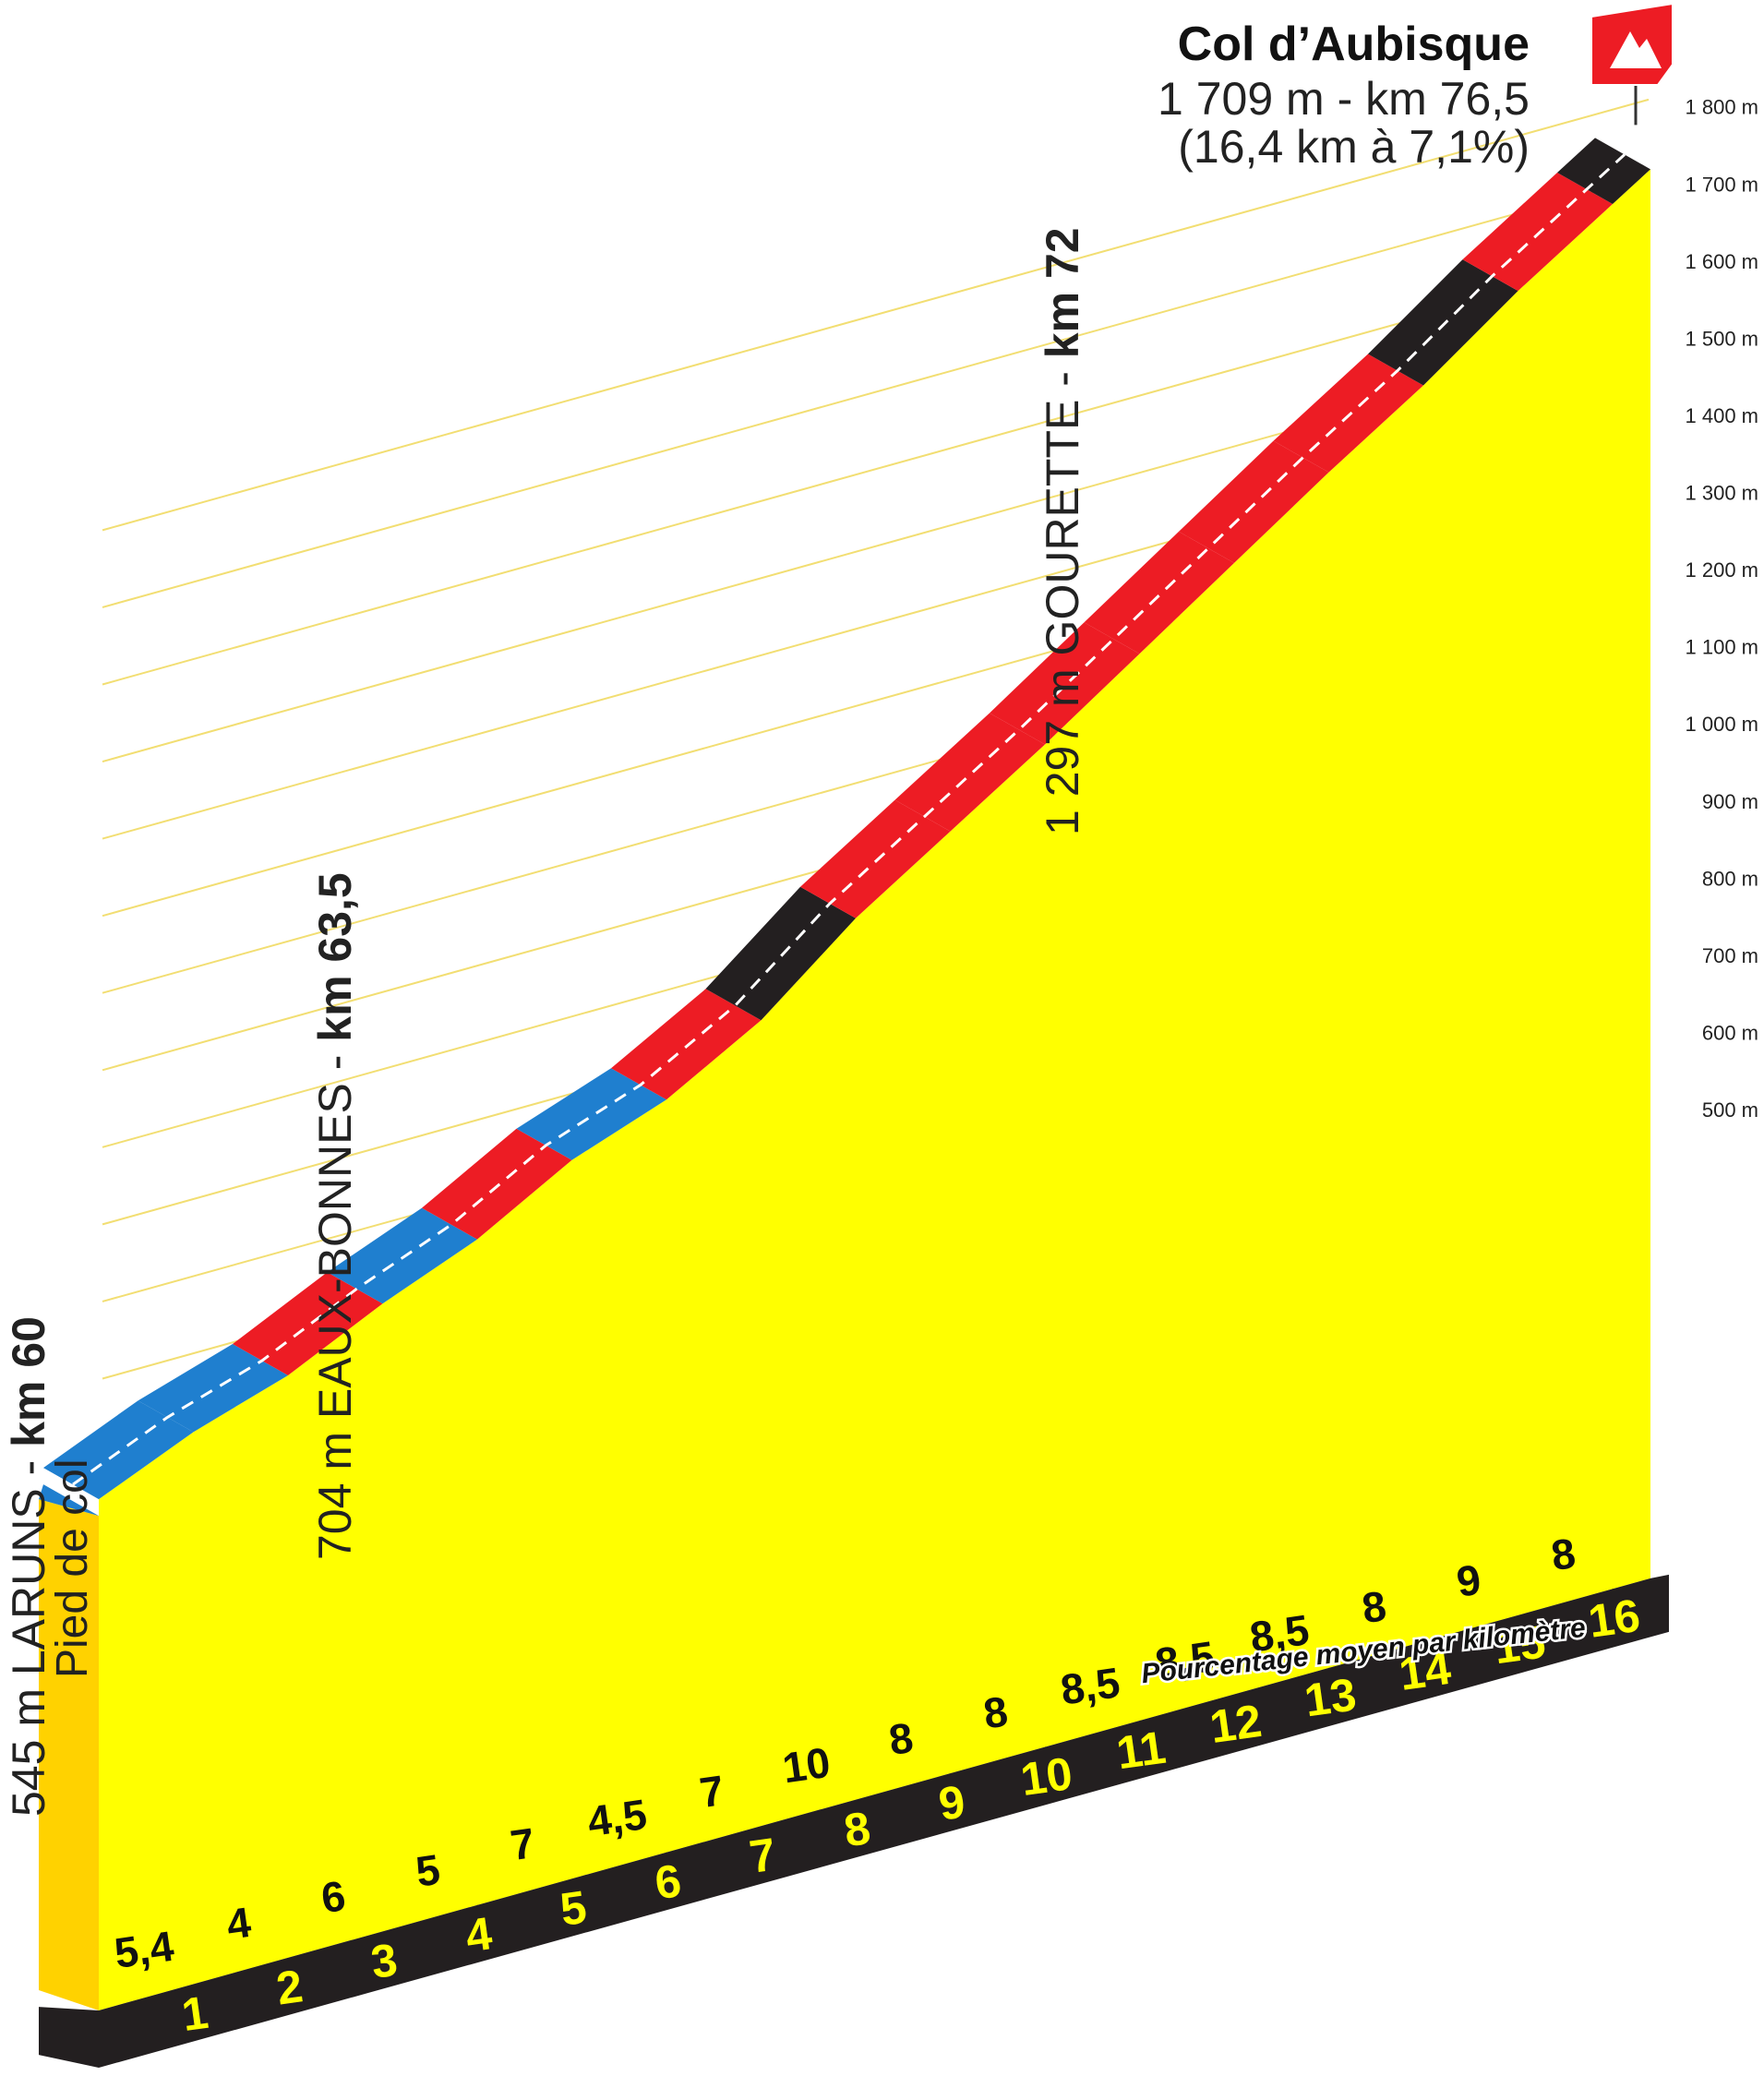 This screenshot has width=1764, height=2100. I want to click on location-gourette-km: km 72, so click(1062, 292).